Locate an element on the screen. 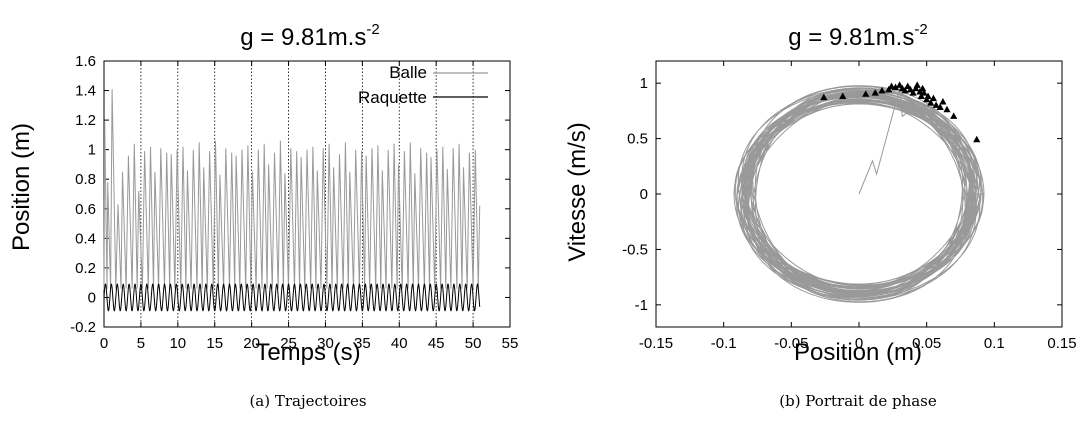 The image size is (1084, 423). chart-b-xtick-label: 0 is located at coordinates (859, 343).